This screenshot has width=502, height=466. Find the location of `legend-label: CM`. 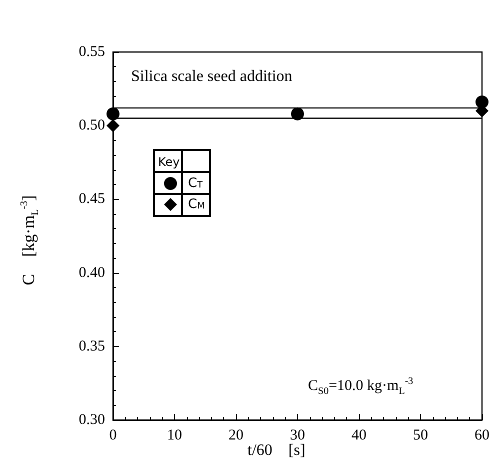

legend-label: CM is located at coordinates (196, 204).